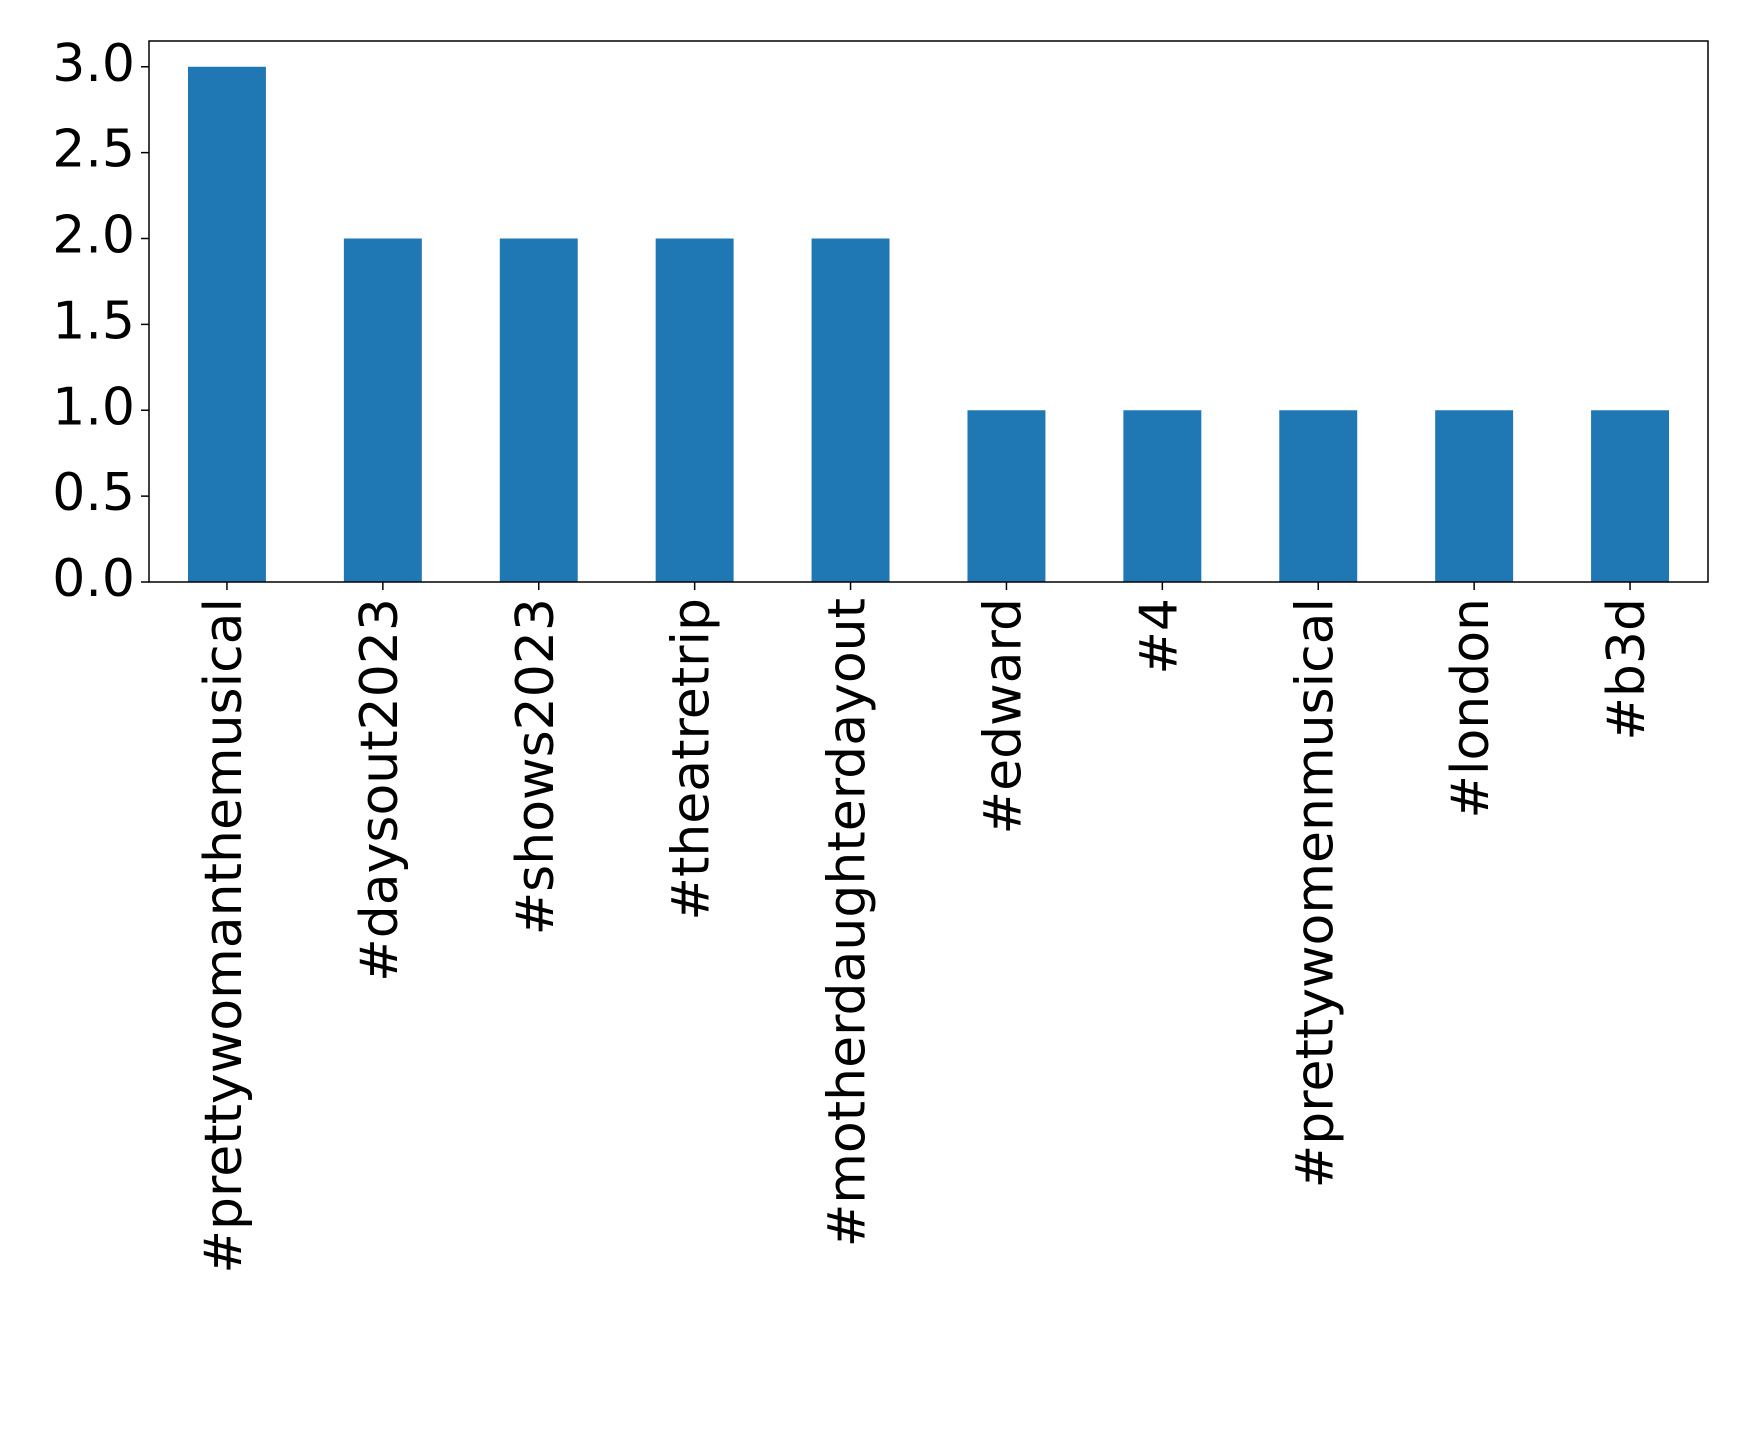 The width and height of the screenshot is (1739, 1440). What do you see at coordinates (1315, 893) in the screenshot?
I see `x-tick-label: #prettywomenmusical` at bounding box center [1315, 893].